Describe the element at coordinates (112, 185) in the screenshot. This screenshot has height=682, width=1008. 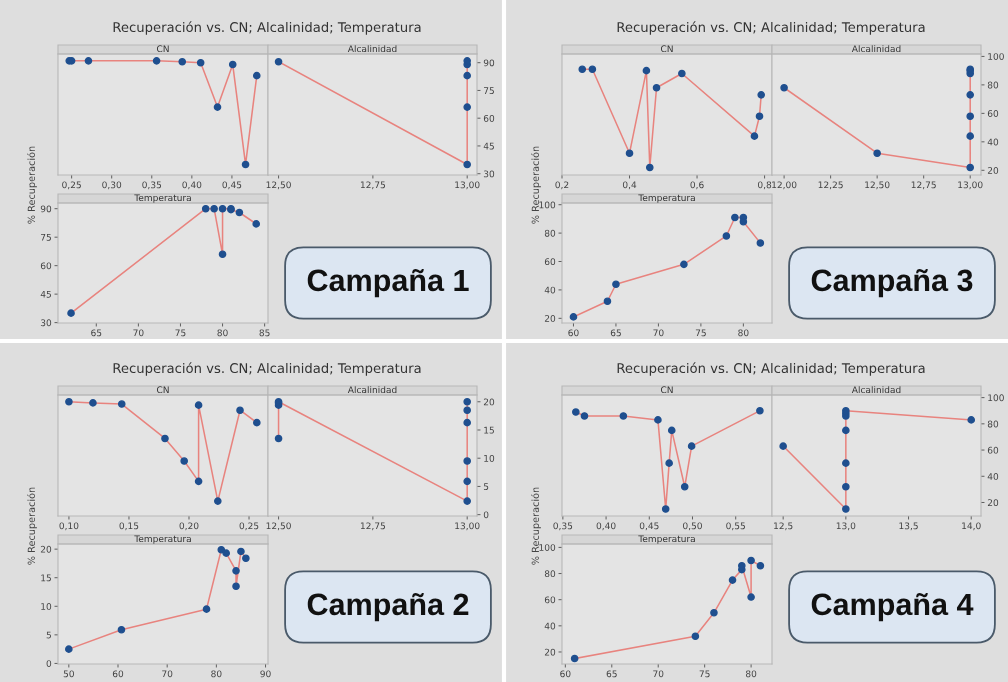
I see `x-tick-label: 0,30` at that location.